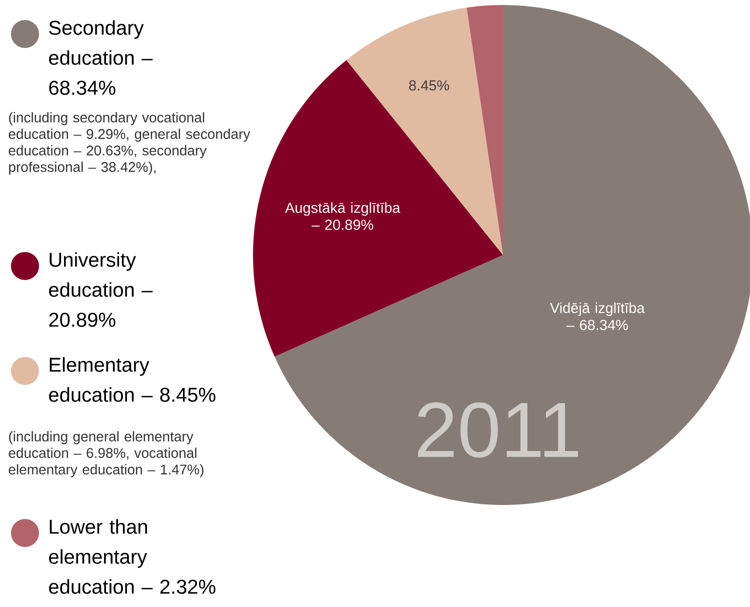 This screenshot has height=607, width=750. I want to click on legend-label: Secondary education – 68.34%, so click(101, 57).